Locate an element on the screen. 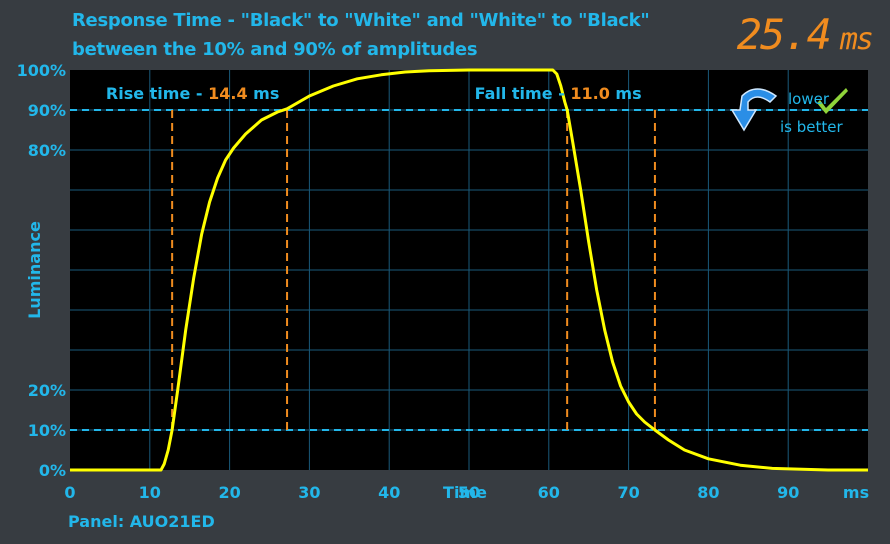  x-tick-label: 50 is located at coordinates (469, 492).